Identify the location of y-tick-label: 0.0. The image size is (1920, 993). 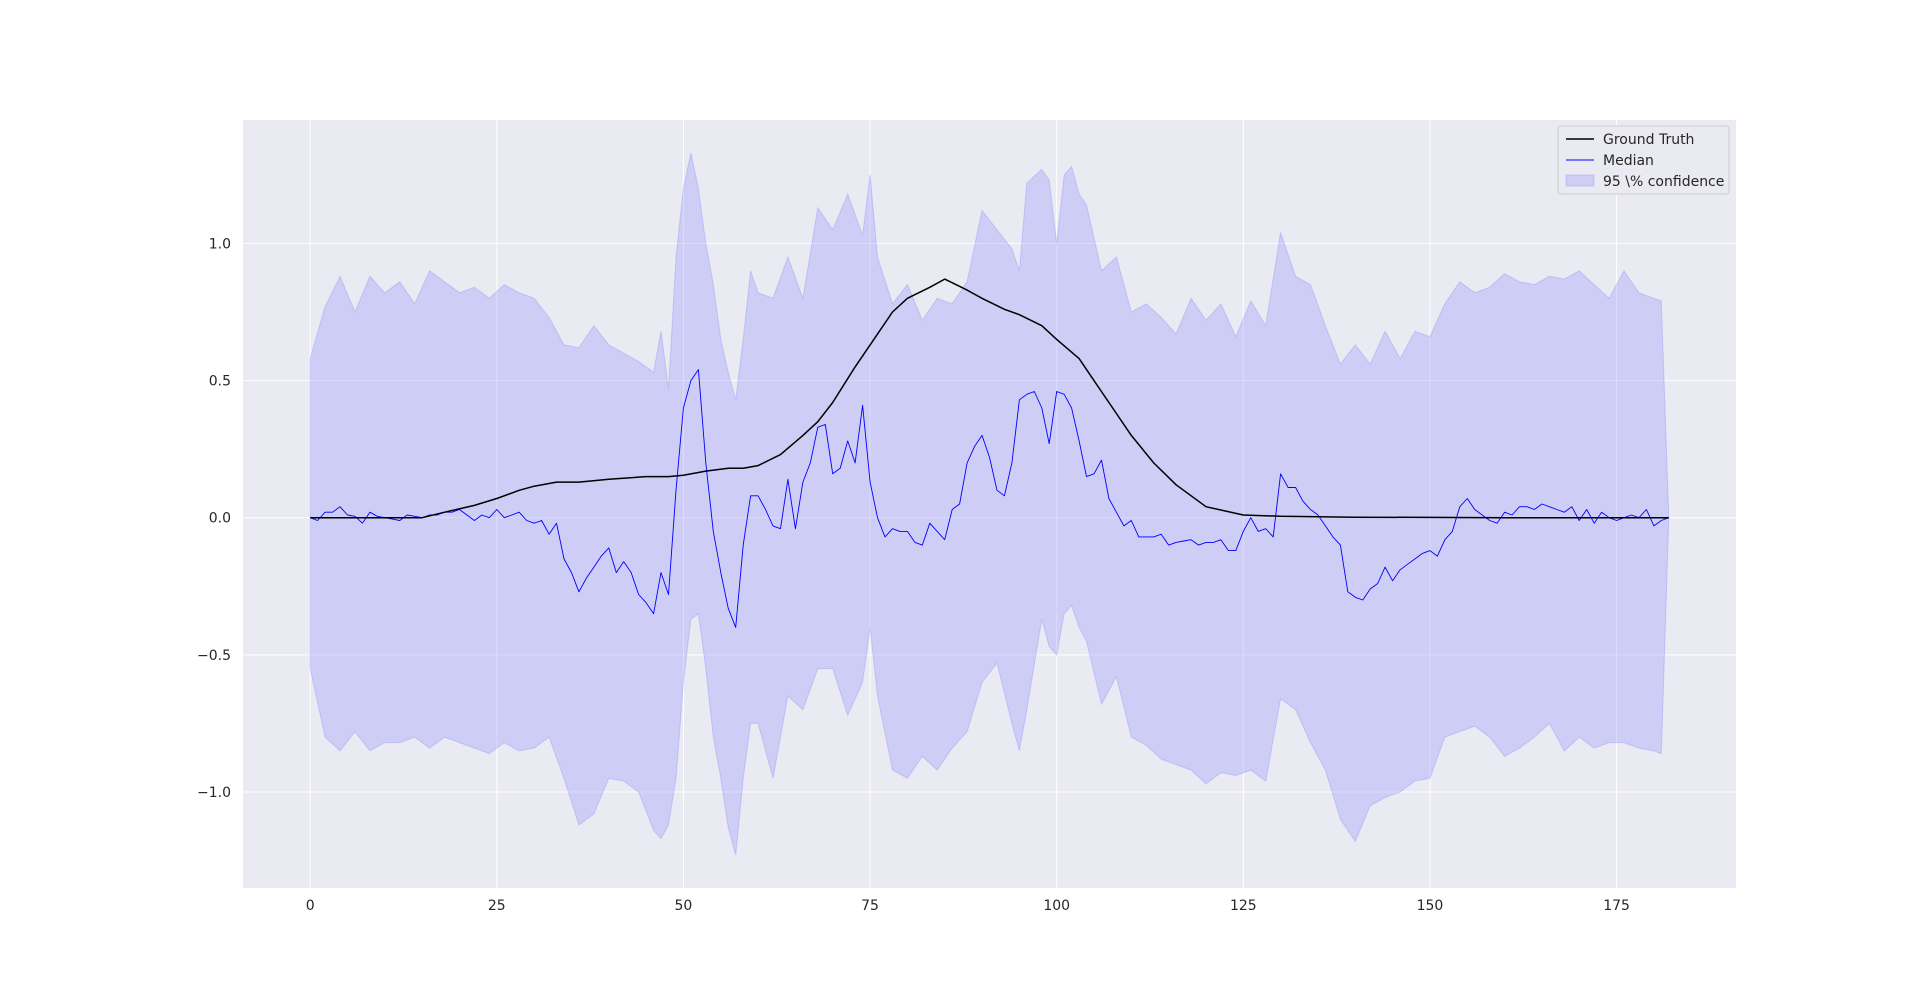
(220, 519).